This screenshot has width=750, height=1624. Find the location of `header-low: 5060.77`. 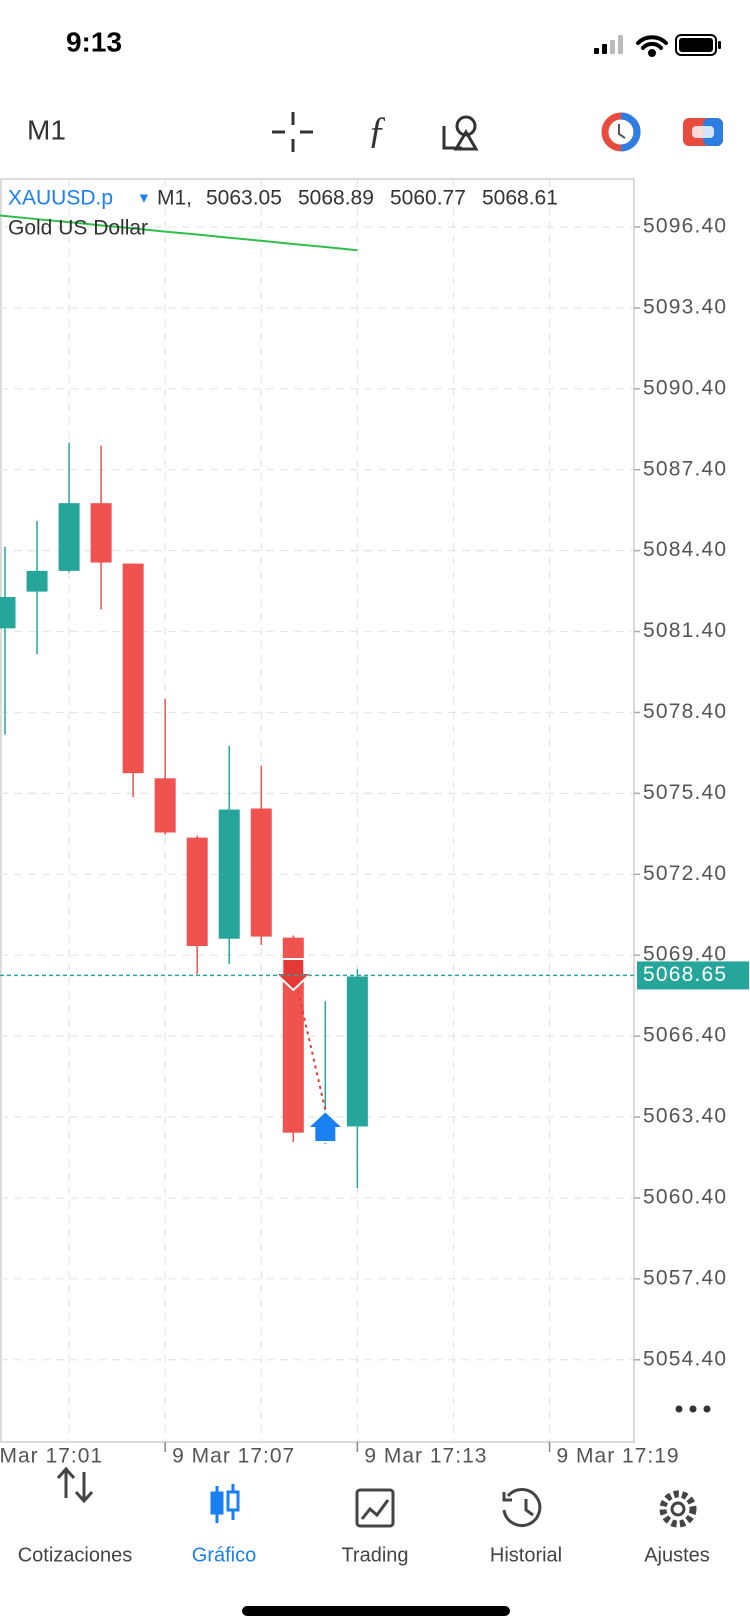

header-low: 5060.77 is located at coordinates (428, 198).